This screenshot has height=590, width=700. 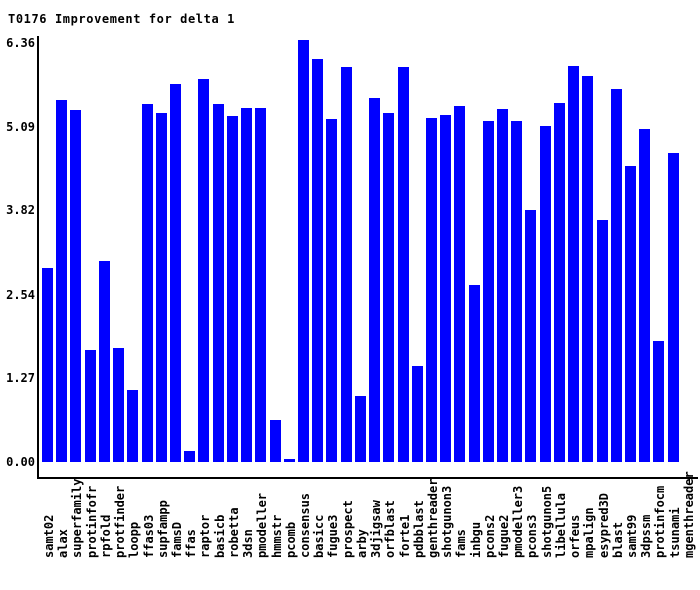 I want to click on x-tick-label-ffas03: ffas03, so click(x=148, y=536).